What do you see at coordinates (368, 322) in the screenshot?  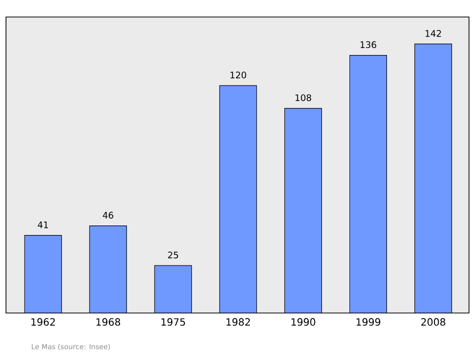 I see `x-tick-label: 1999` at bounding box center [368, 322].